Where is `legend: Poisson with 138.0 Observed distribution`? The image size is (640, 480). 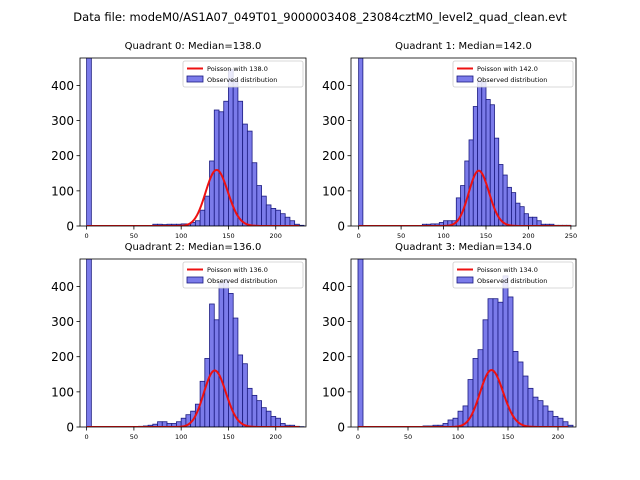
legend: Poisson with 138.0 Observed distribution is located at coordinates (243, 74).